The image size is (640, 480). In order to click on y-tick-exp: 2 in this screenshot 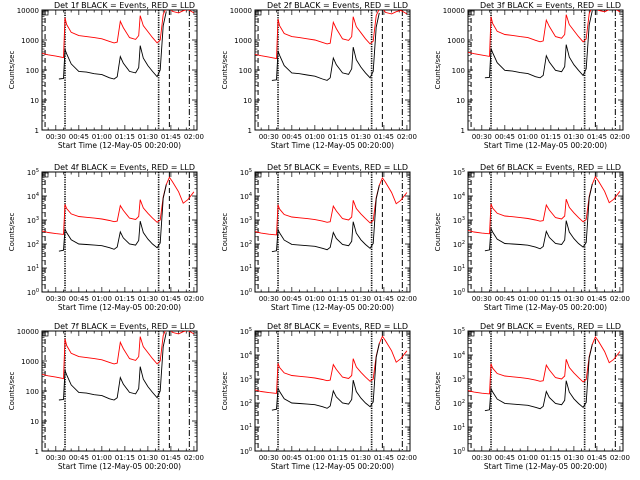, I will do `click(250, 243)`.